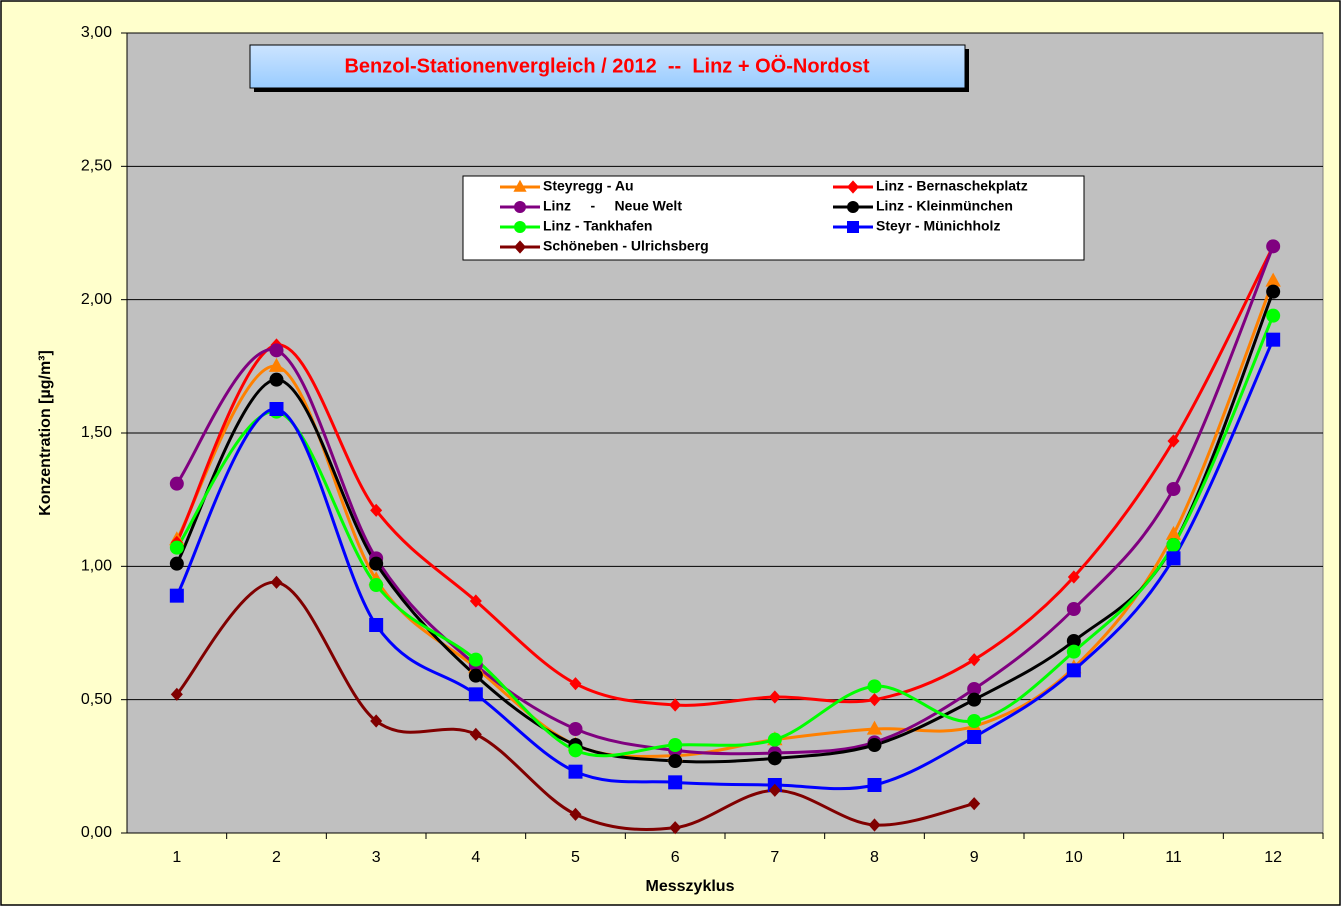 The image size is (1341, 911). What do you see at coordinates (96, 432) in the screenshot?
I see `y-tick-label: 1,50` at bounding box center [96, 432].